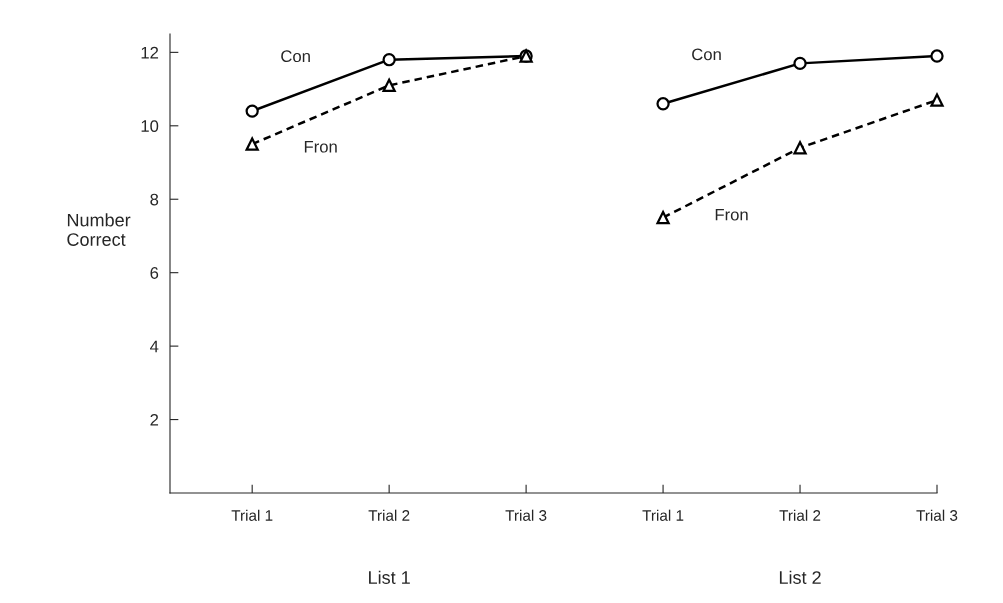 The width and height of the screenshot is (1003, 603). What do you see at coordinates (154, 199) in the screenshot?
I see `y-tick-label: 8` at bounding box center [154, 199].